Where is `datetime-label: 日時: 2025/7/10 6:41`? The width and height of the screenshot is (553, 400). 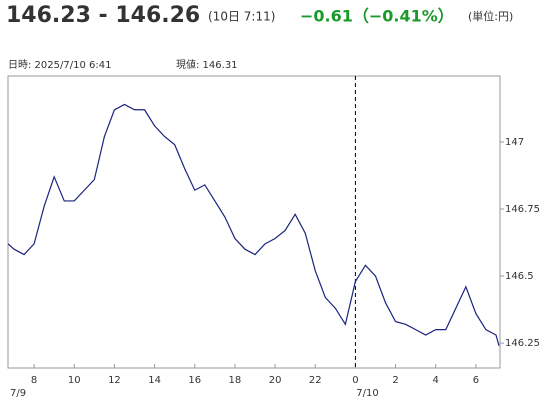 datetime-label: 日時: 2025/7/10 6:41 is located at coordinates (59, 65).